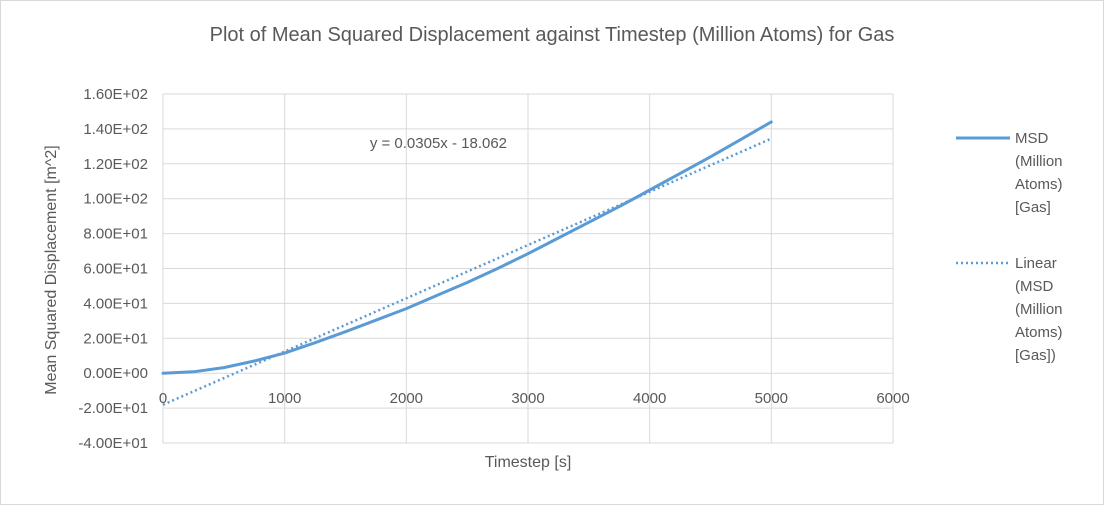 This screenshot has width=1104, height=509. I want to click on legend-label: [Gas]), so click(1035, 355).